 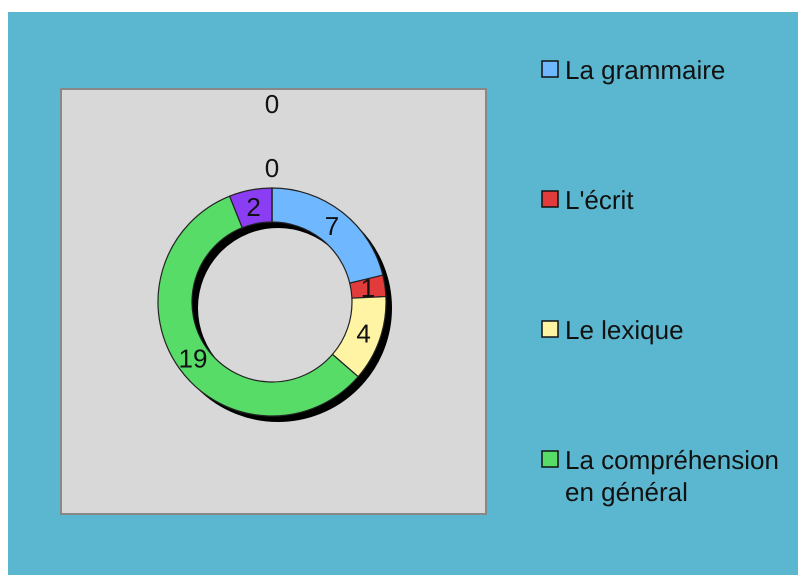 I want to click on legend-label: La grammaire, so click(x=645, y=70).